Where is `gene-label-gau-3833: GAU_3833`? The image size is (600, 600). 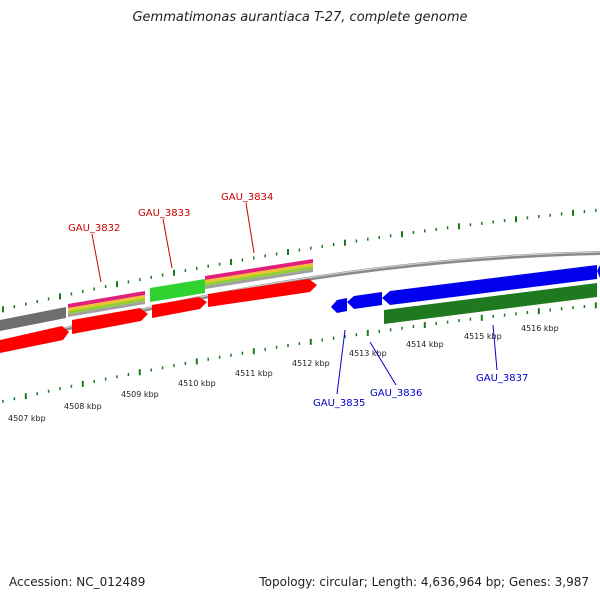
gene-label-gau-3833: GAU_3833 is located at coordinates (164, 213).